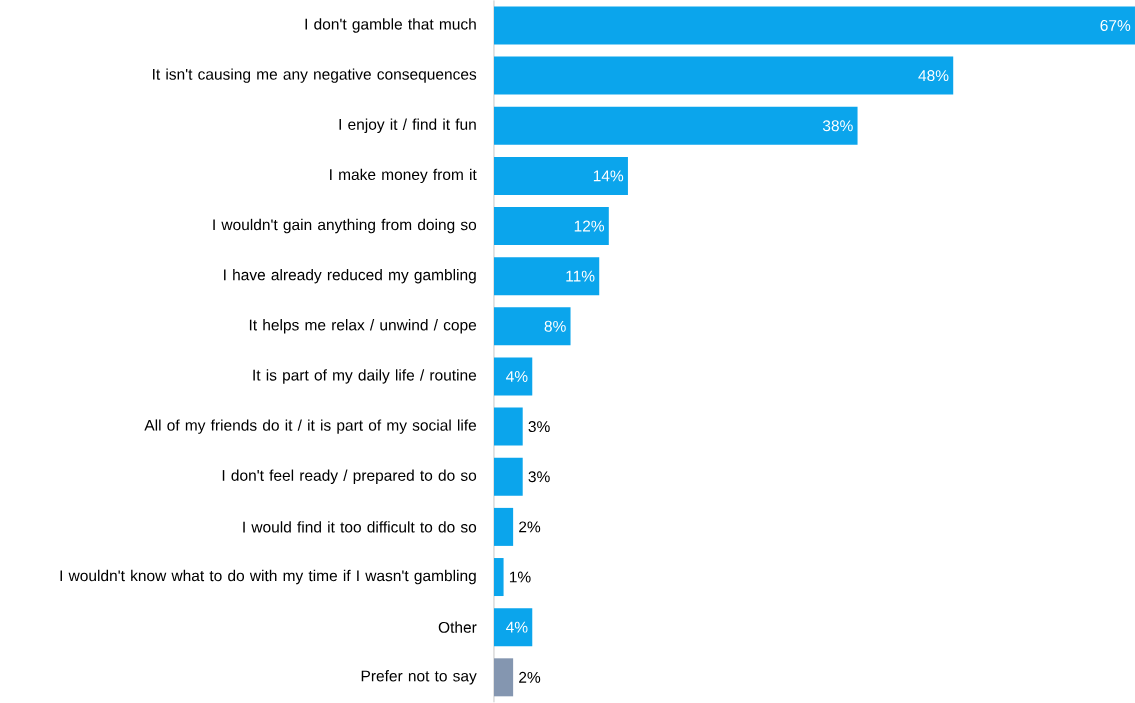 The height and width of the screenshot is (703, 1135). What do you see at coordinates (365, 376) in the screenshot?
I see `y-tick-label: It is part of my daily life / routine` at bounding box center [365, 376].